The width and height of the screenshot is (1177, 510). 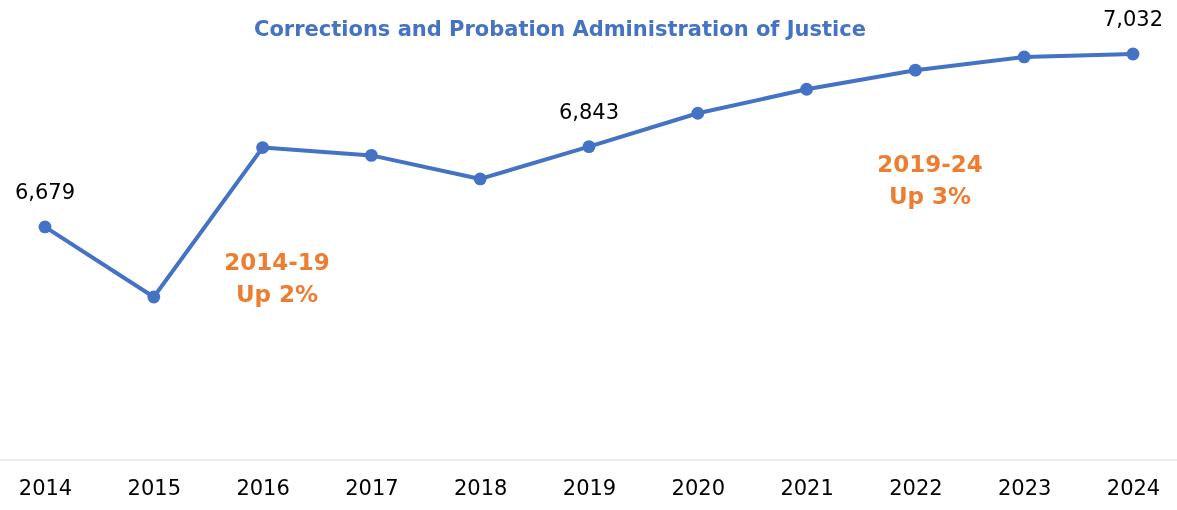 I want to click on x-tick-label: 2018, so click(x=480, y=487).